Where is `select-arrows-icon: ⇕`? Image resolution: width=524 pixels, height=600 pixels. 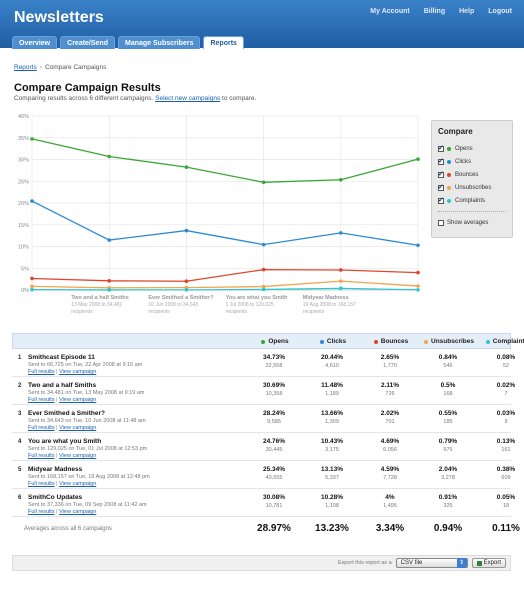
select-arrows-icon: ⇕ is located at coordinates (461, 563).